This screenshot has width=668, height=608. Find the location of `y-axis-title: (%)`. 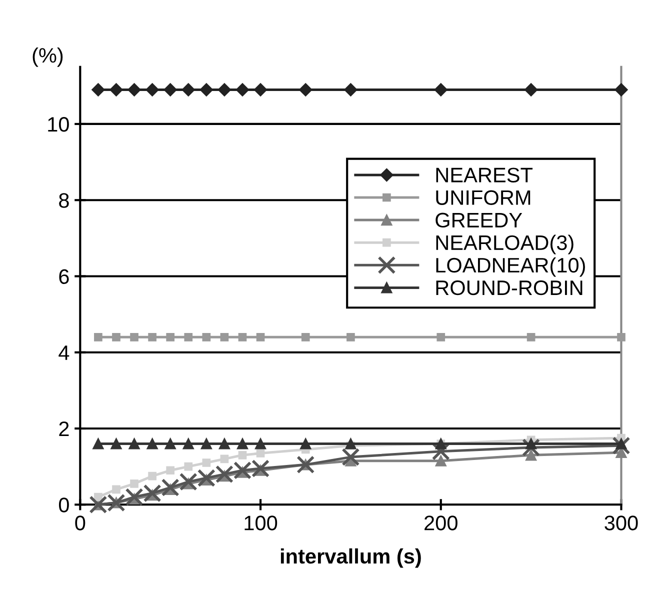

y-axis-title: (%) is located at coordinates (47, 57).